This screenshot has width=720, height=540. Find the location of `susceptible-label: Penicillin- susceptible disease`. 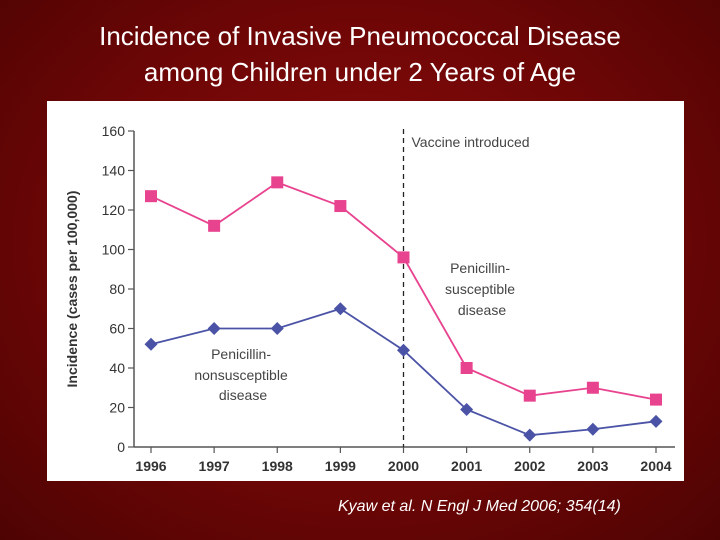

susceptible-label: Penicillin- susceptible disease is located at coordinates (482, 289).